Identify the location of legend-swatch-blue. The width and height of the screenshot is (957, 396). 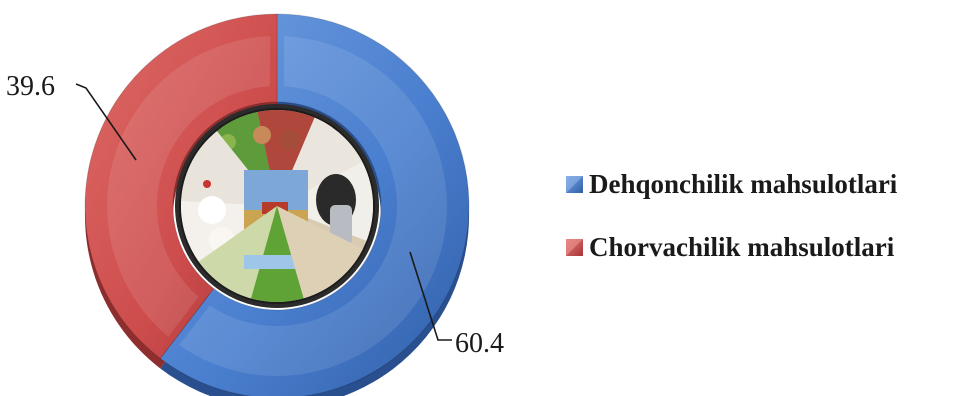
(574, 184).